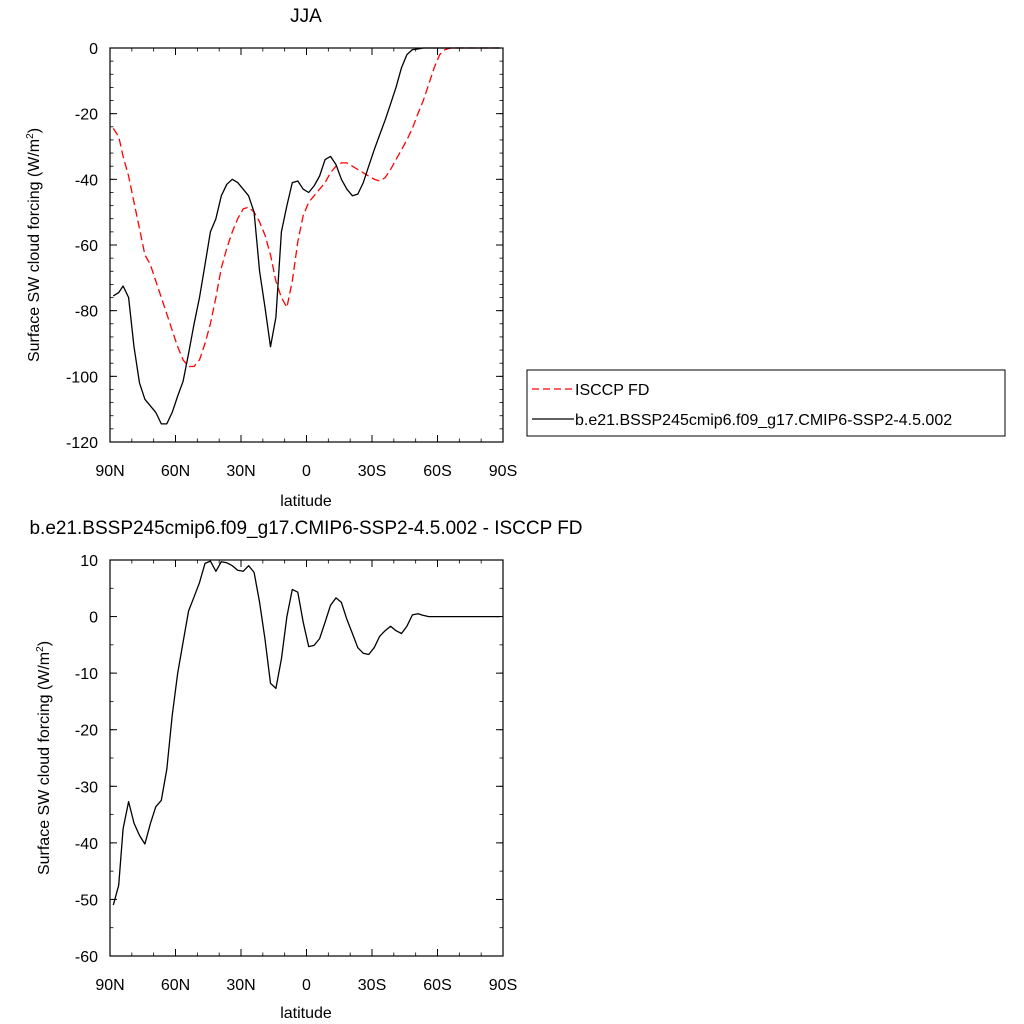 The image size is (1024, 1024). I want to click on top-chart-title: JJA, so click(306, 16).